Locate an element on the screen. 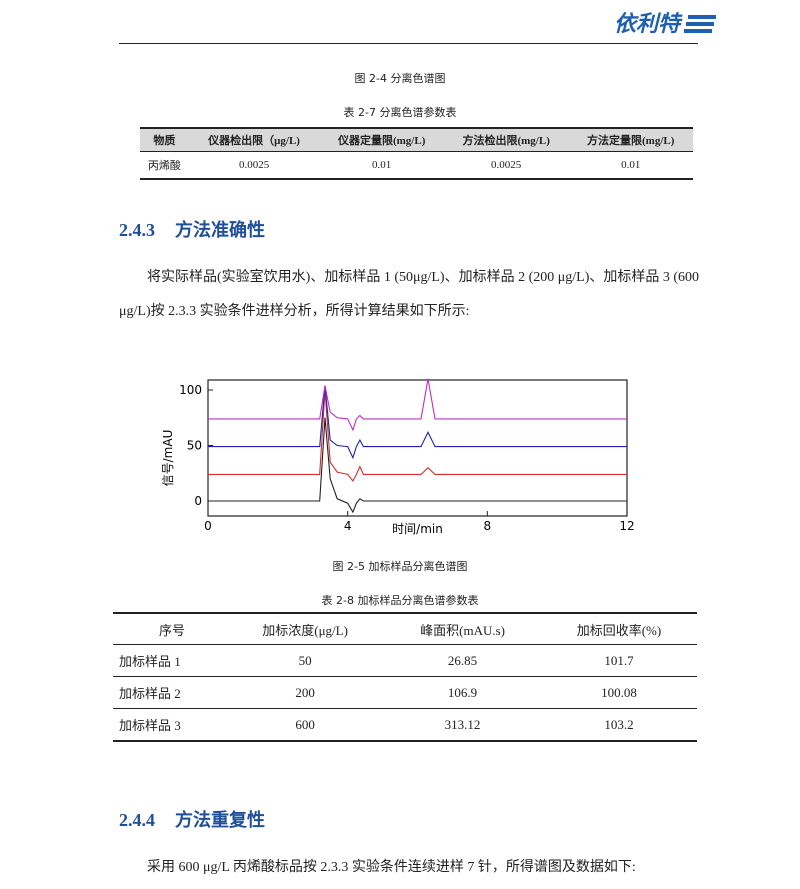 This screenshot has width=800, height=889. th: 仪器定量限(mg/L) is located at coordinates (381, 140).